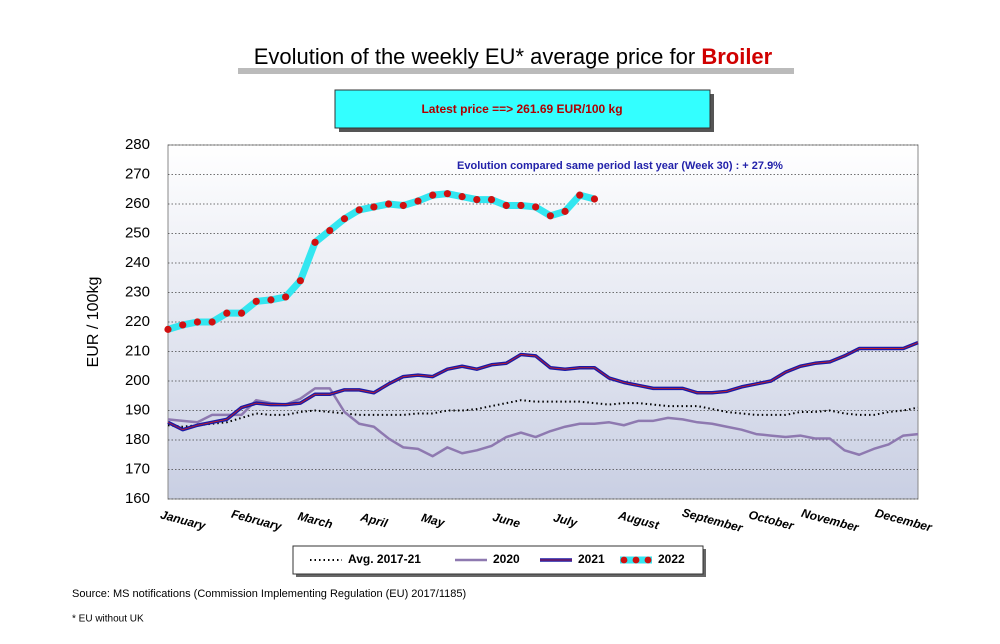 The height and width of the screenshot is (644, 1000). I want to click on x-tick-label: July, so click(566, 520).